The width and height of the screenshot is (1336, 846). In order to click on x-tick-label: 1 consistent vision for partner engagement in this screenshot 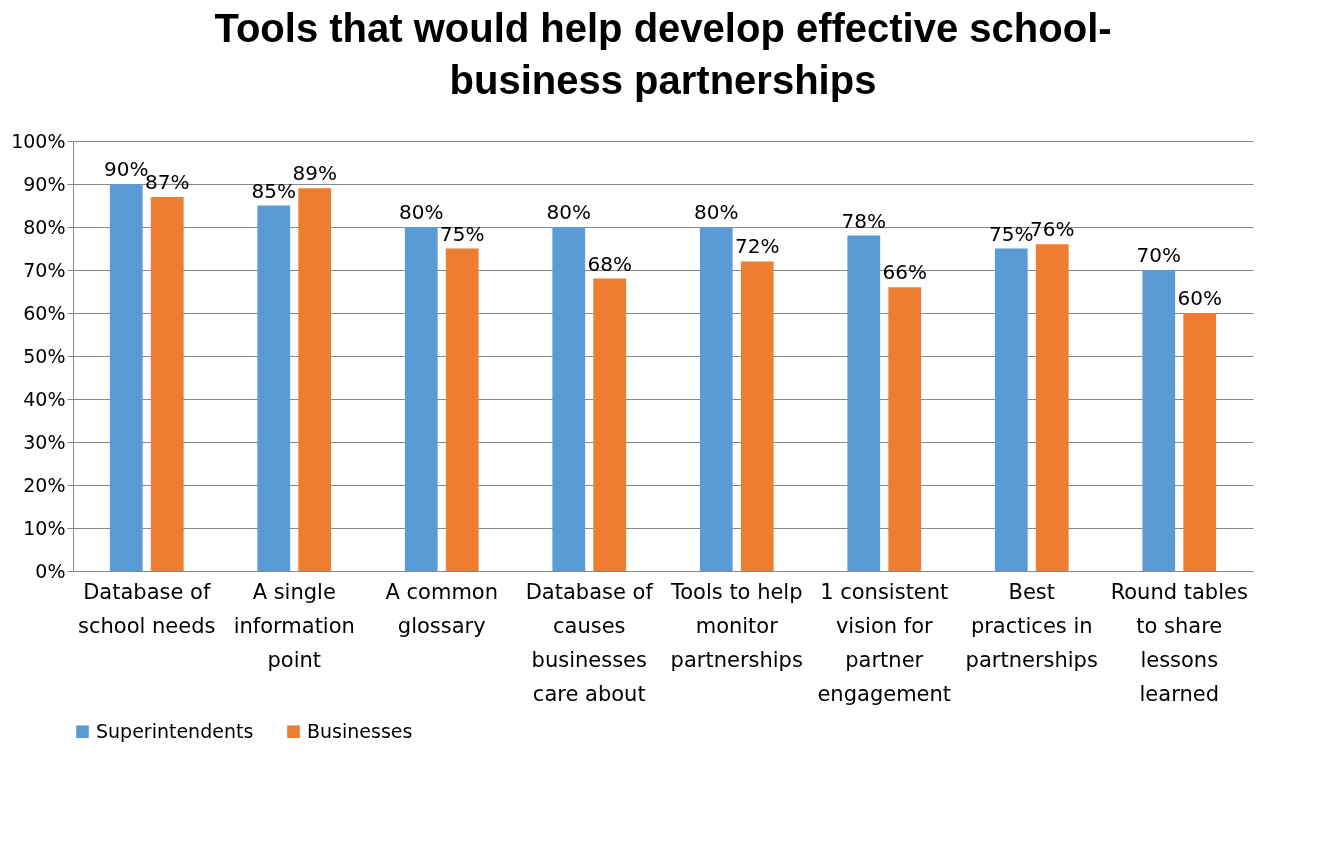, I will do `click(884, 642)`.